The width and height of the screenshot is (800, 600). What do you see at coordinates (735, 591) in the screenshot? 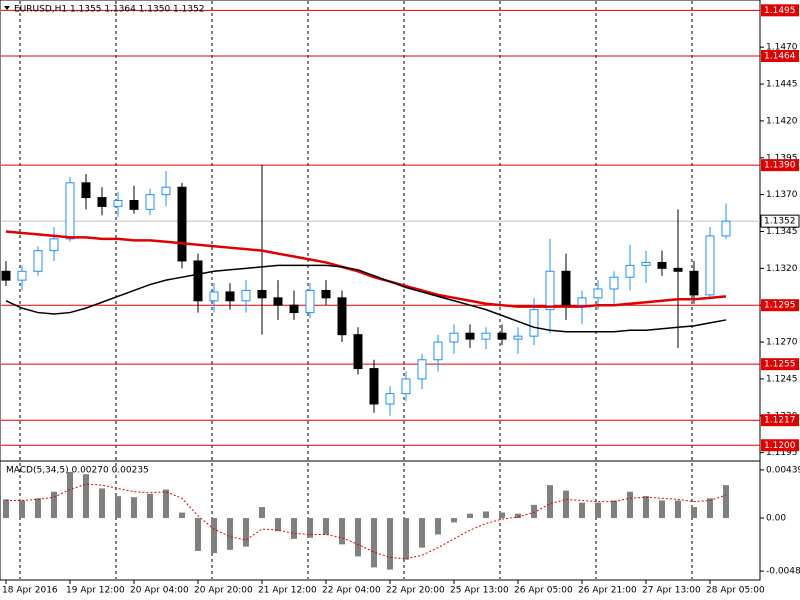
I see `x-tick-label: 28 Apr 05:00` at bounding box center [735, 591].